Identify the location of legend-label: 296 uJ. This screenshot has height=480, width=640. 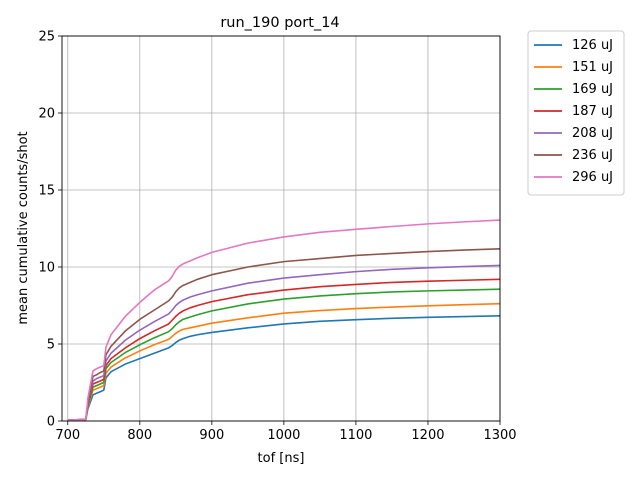
(592, 177).